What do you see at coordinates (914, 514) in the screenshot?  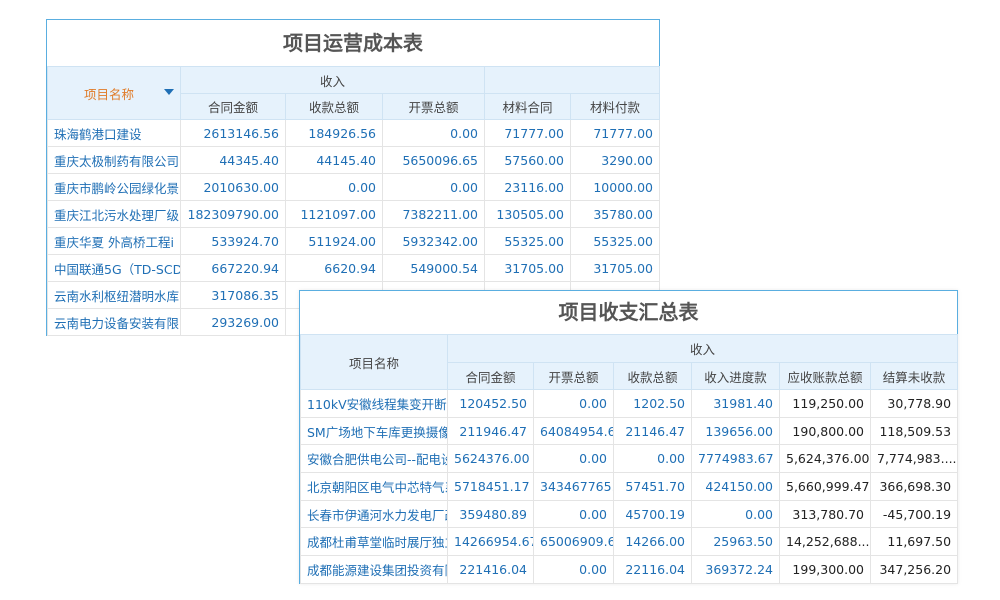 I see `amount-cell: -45,700.19` at bounding box center [914, 514].